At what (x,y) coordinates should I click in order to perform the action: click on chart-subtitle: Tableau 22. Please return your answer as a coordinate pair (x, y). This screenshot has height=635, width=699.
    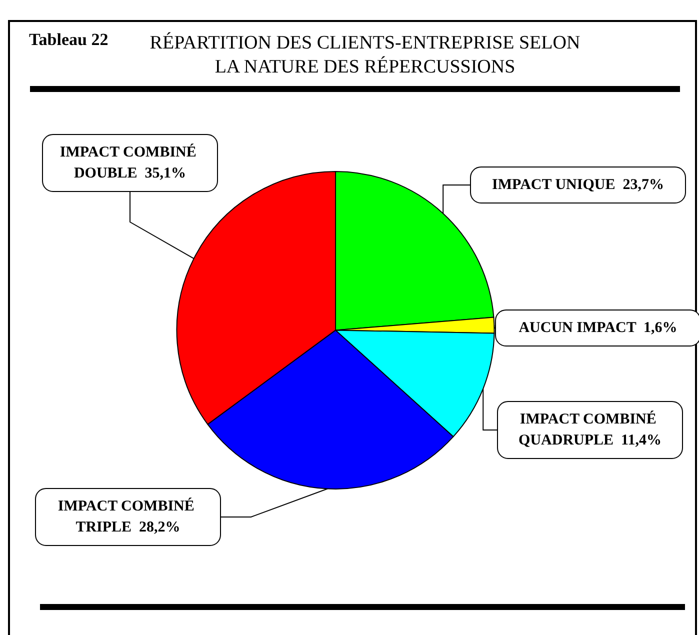
    Looking at the image, I should click on (68, 39).